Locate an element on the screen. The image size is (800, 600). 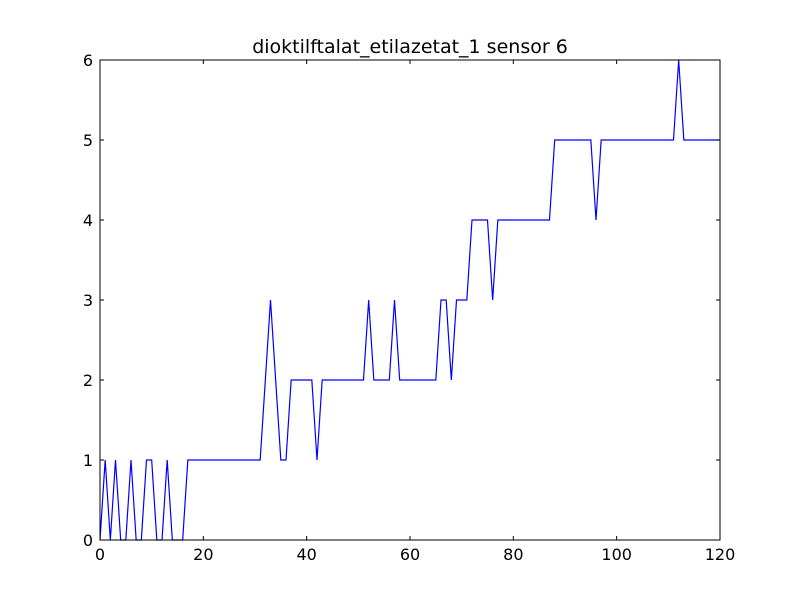
x-tick-label: 20 is located at coordinates (203, 554).